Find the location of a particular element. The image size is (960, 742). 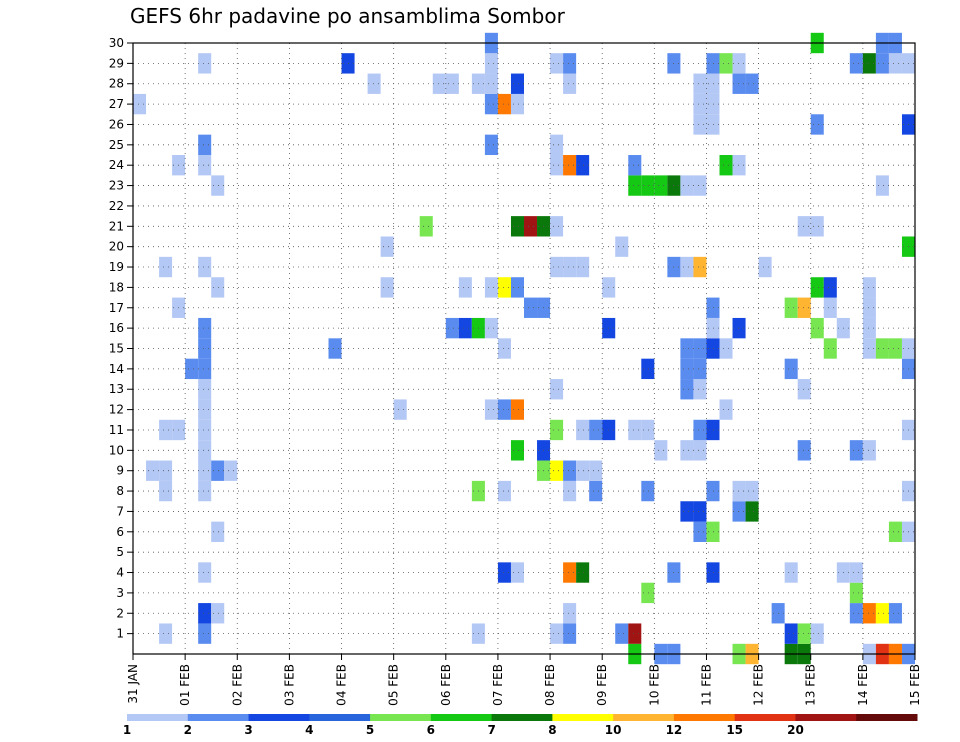

color-legend: 1 2 3 4 5 6 7 8 10 12 15 20 is located at coordinates (520, 725).